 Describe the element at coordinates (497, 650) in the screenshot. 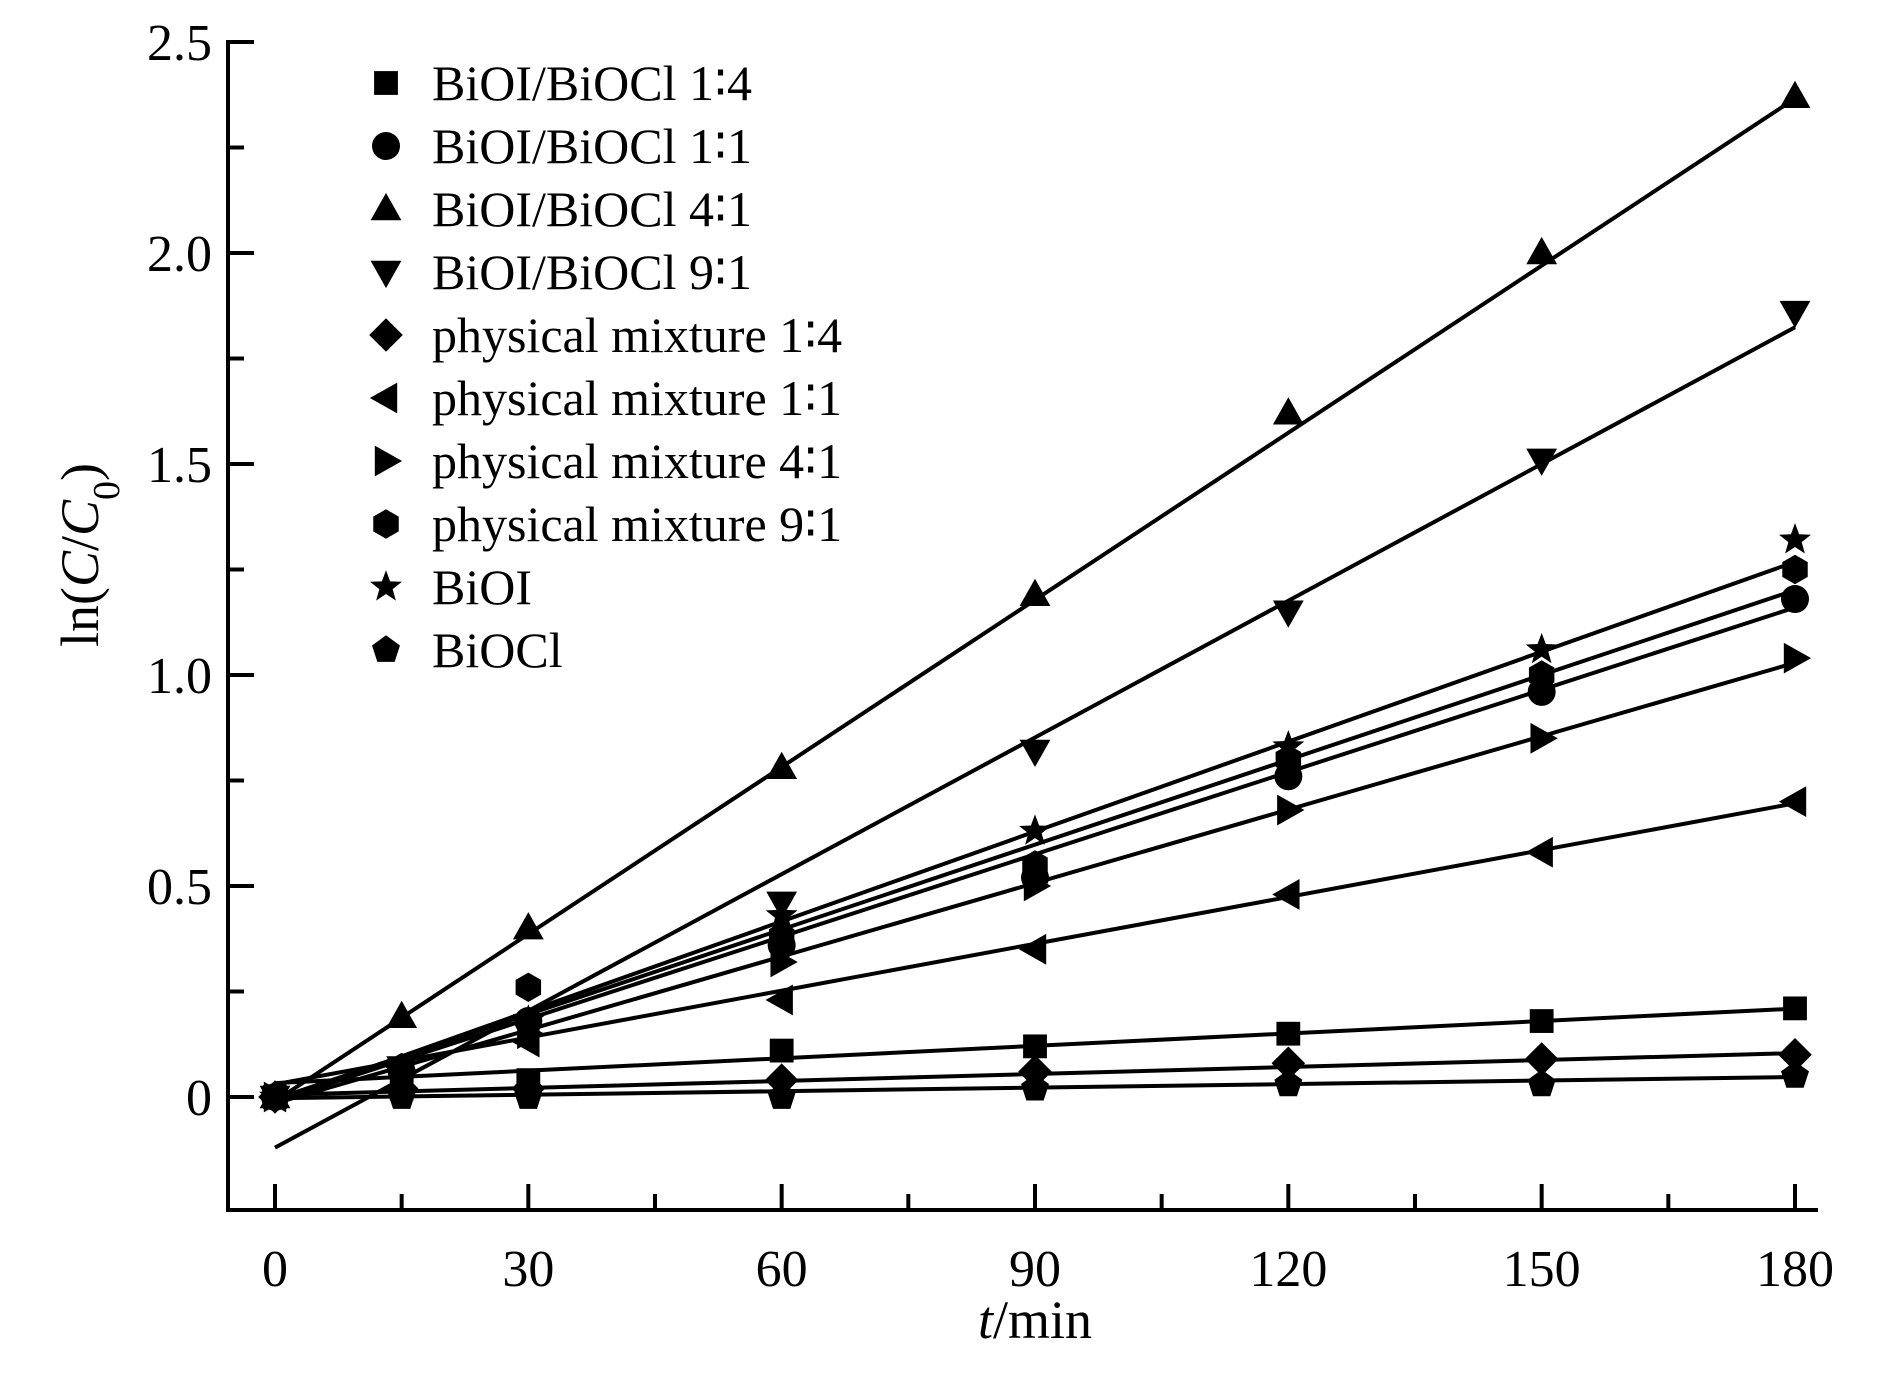

I see `legend-label-10: BiOCl` at that location.